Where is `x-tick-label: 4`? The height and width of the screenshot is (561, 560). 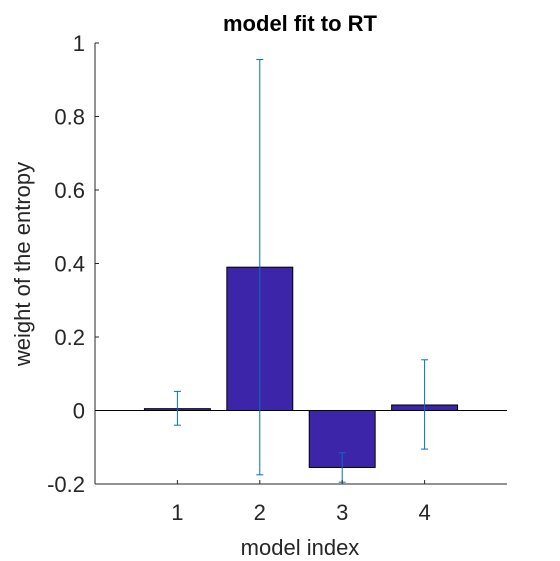 x-tick-label: 4 is located at coordinates (424, 512).